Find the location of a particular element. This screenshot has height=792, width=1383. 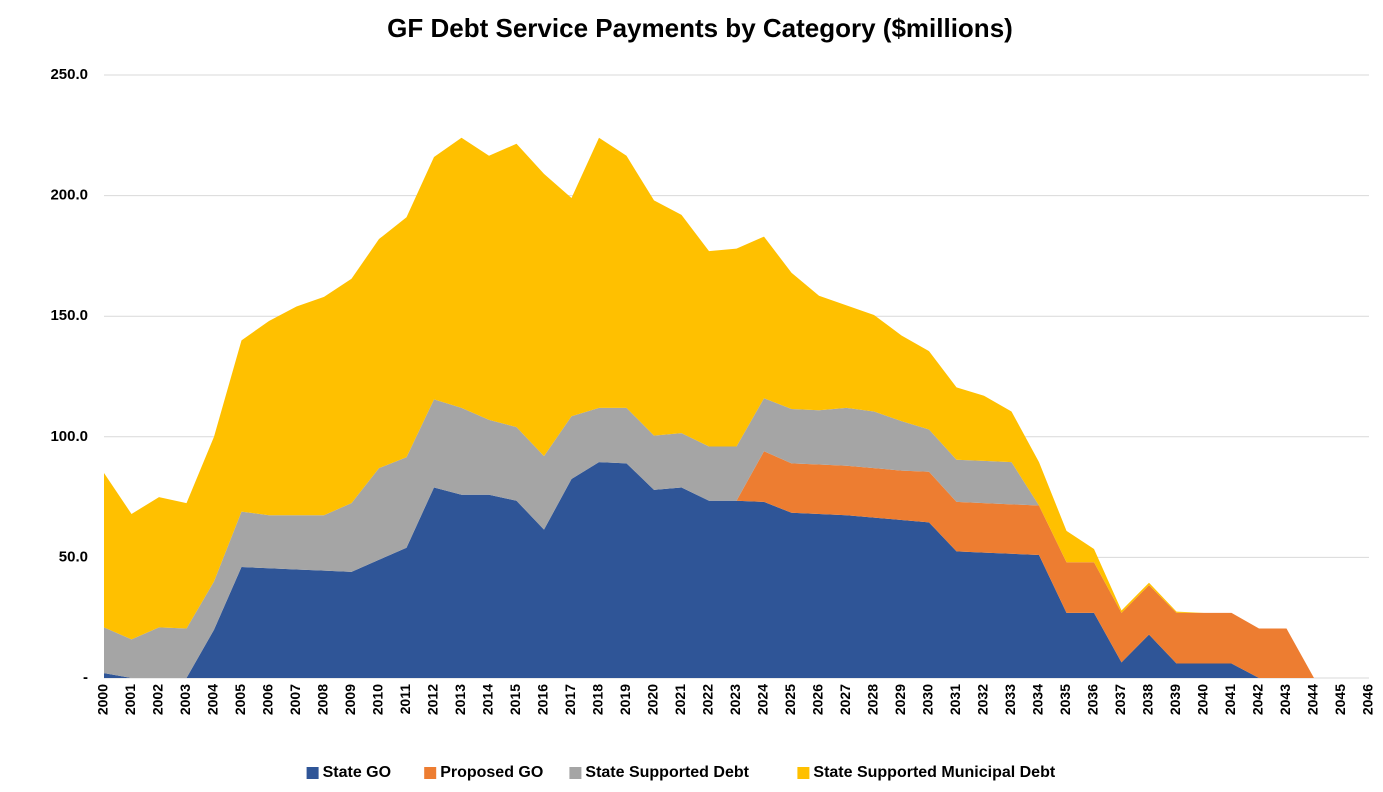

x-tick-label: 2011 is located at coordinates (405, 699).